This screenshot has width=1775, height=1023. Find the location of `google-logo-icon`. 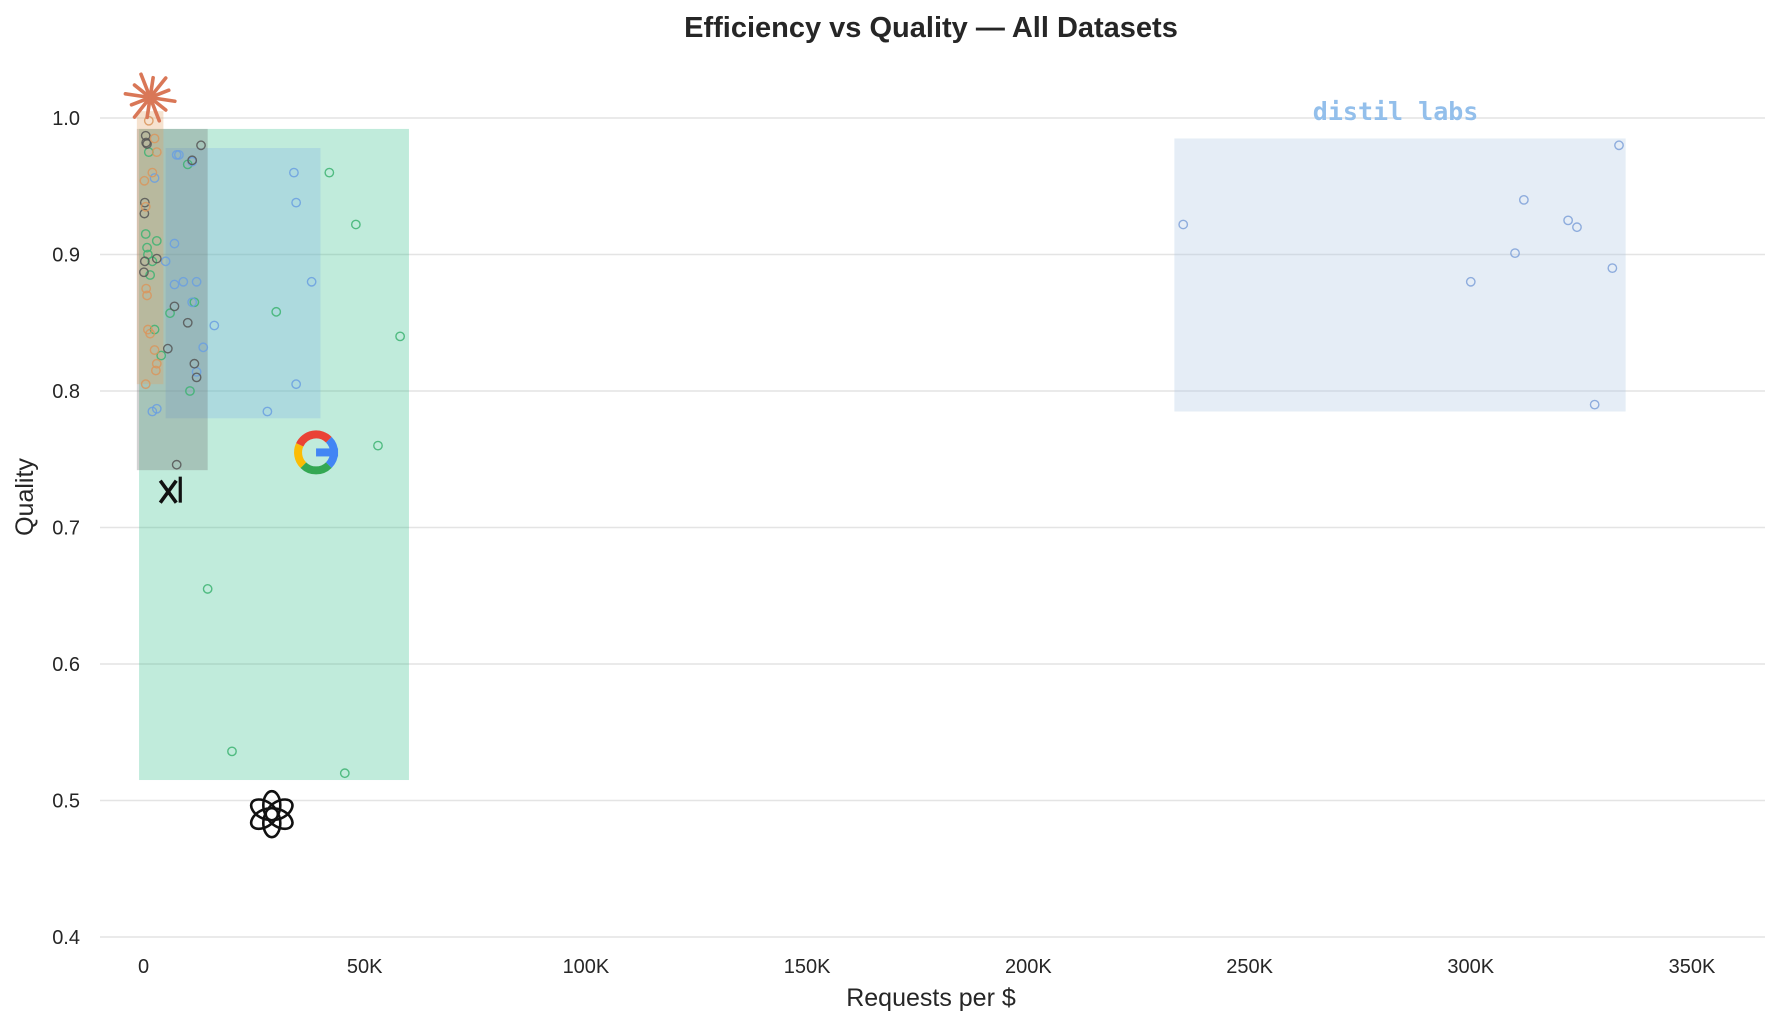

google-logo-icon is located at coordinates (316, 452).